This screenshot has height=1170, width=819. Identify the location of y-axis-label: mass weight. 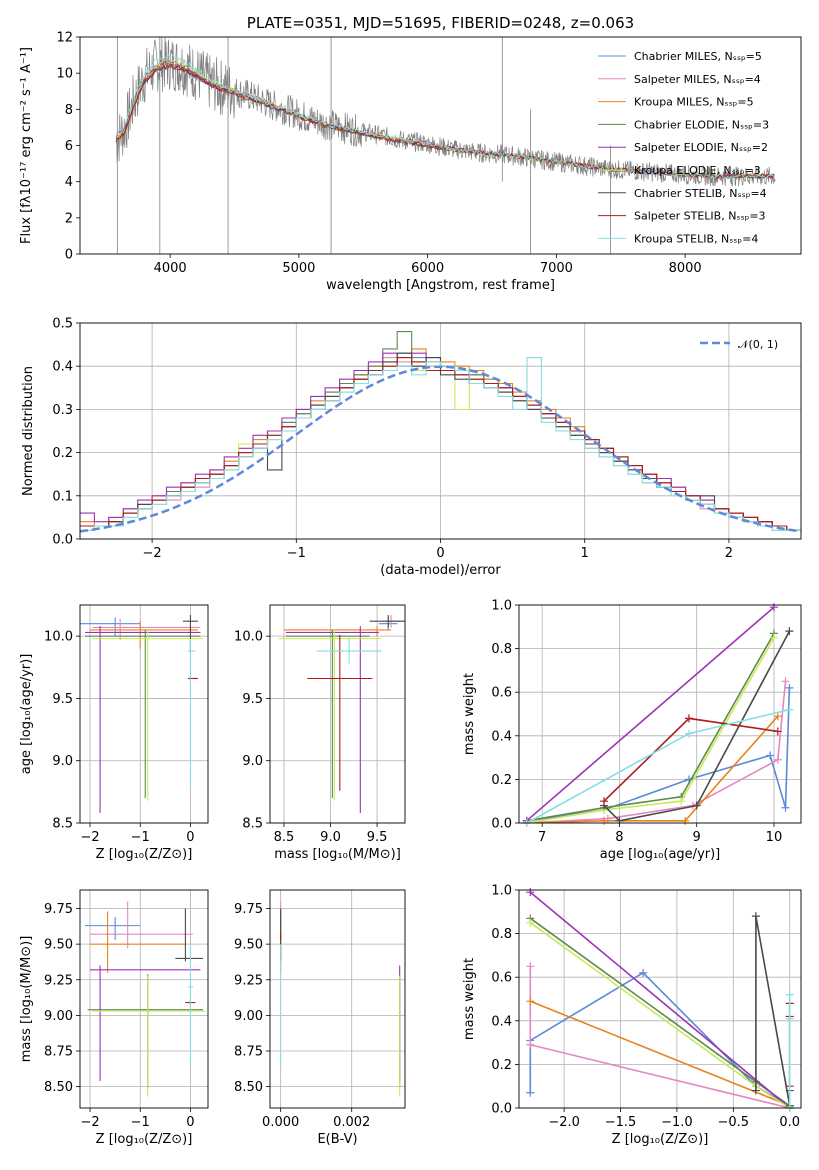
(469, 714).